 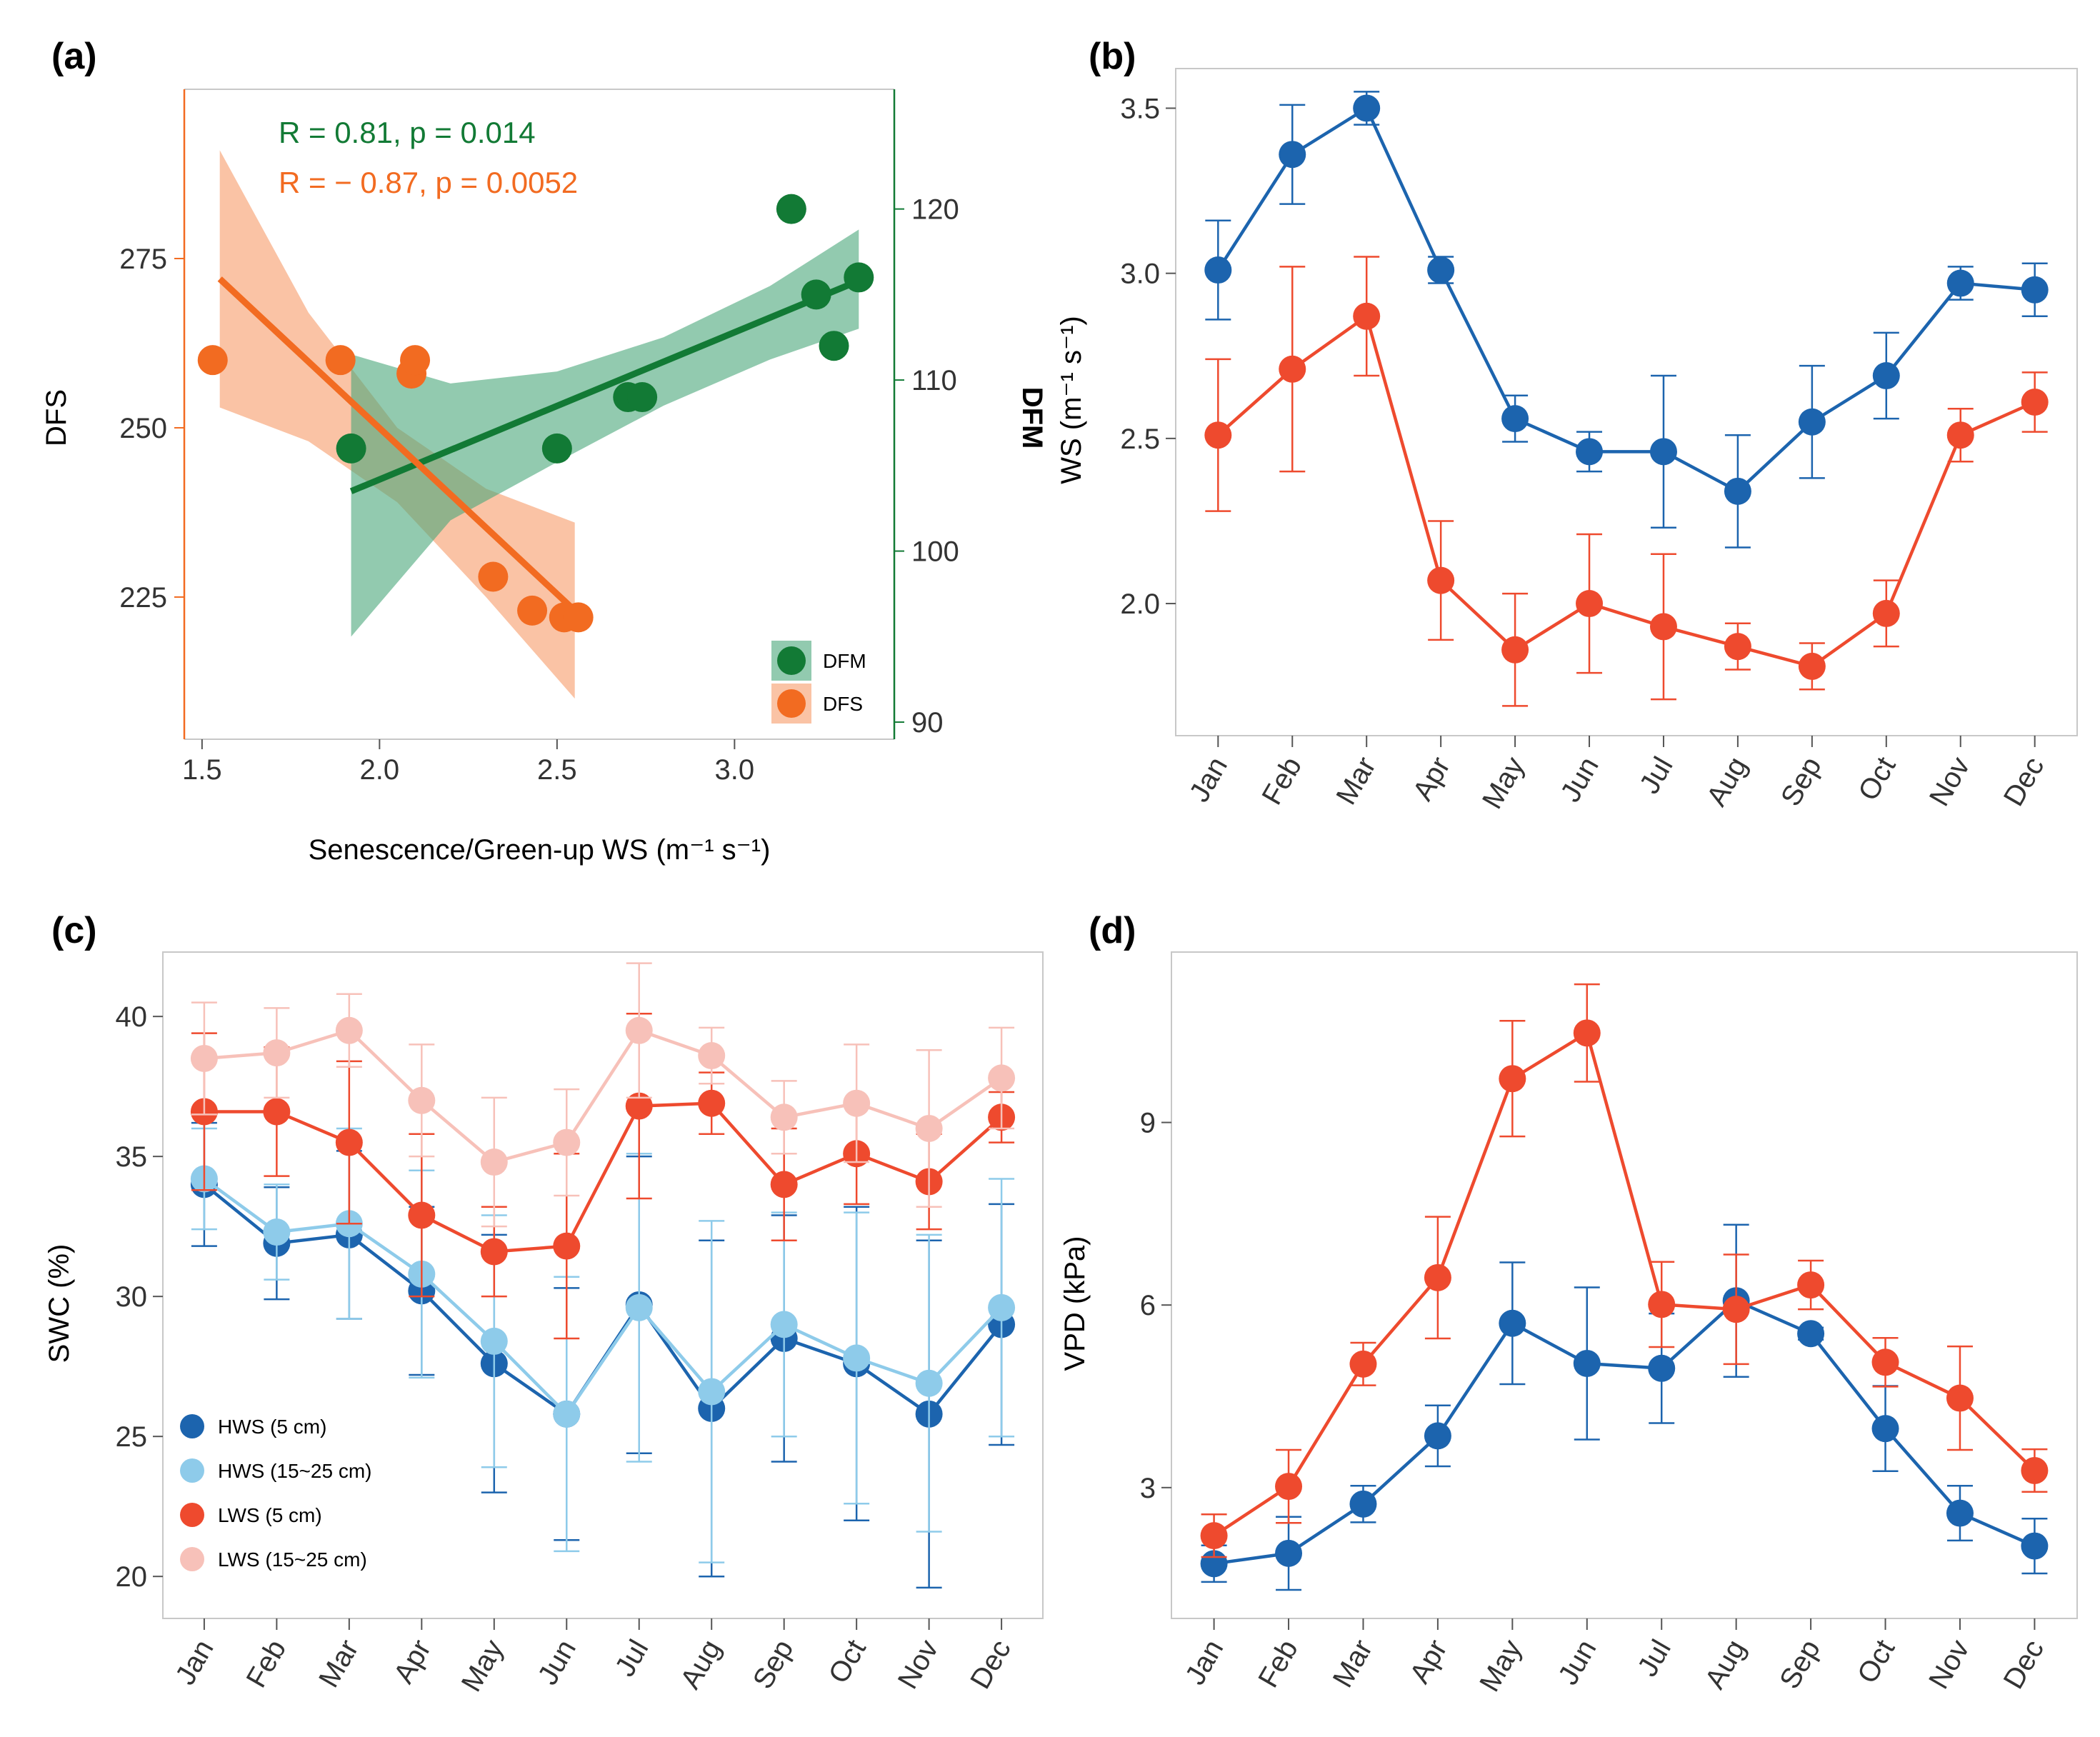 I want to click on panel-a-label: (a), so click(x=74, y=56).